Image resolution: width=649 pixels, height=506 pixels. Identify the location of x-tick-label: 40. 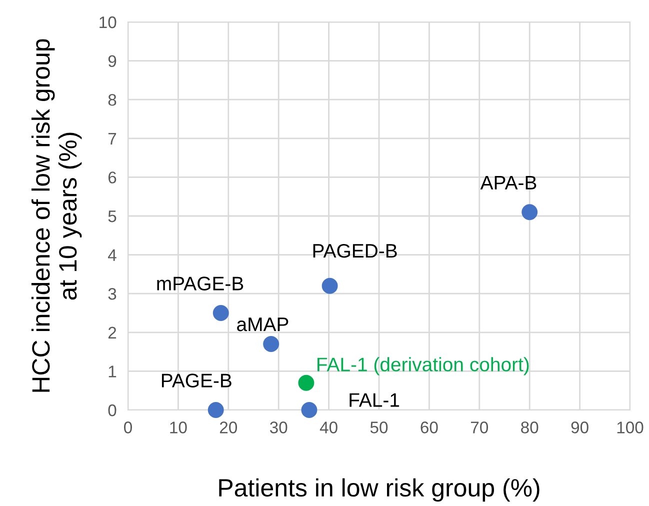
(329, 428).